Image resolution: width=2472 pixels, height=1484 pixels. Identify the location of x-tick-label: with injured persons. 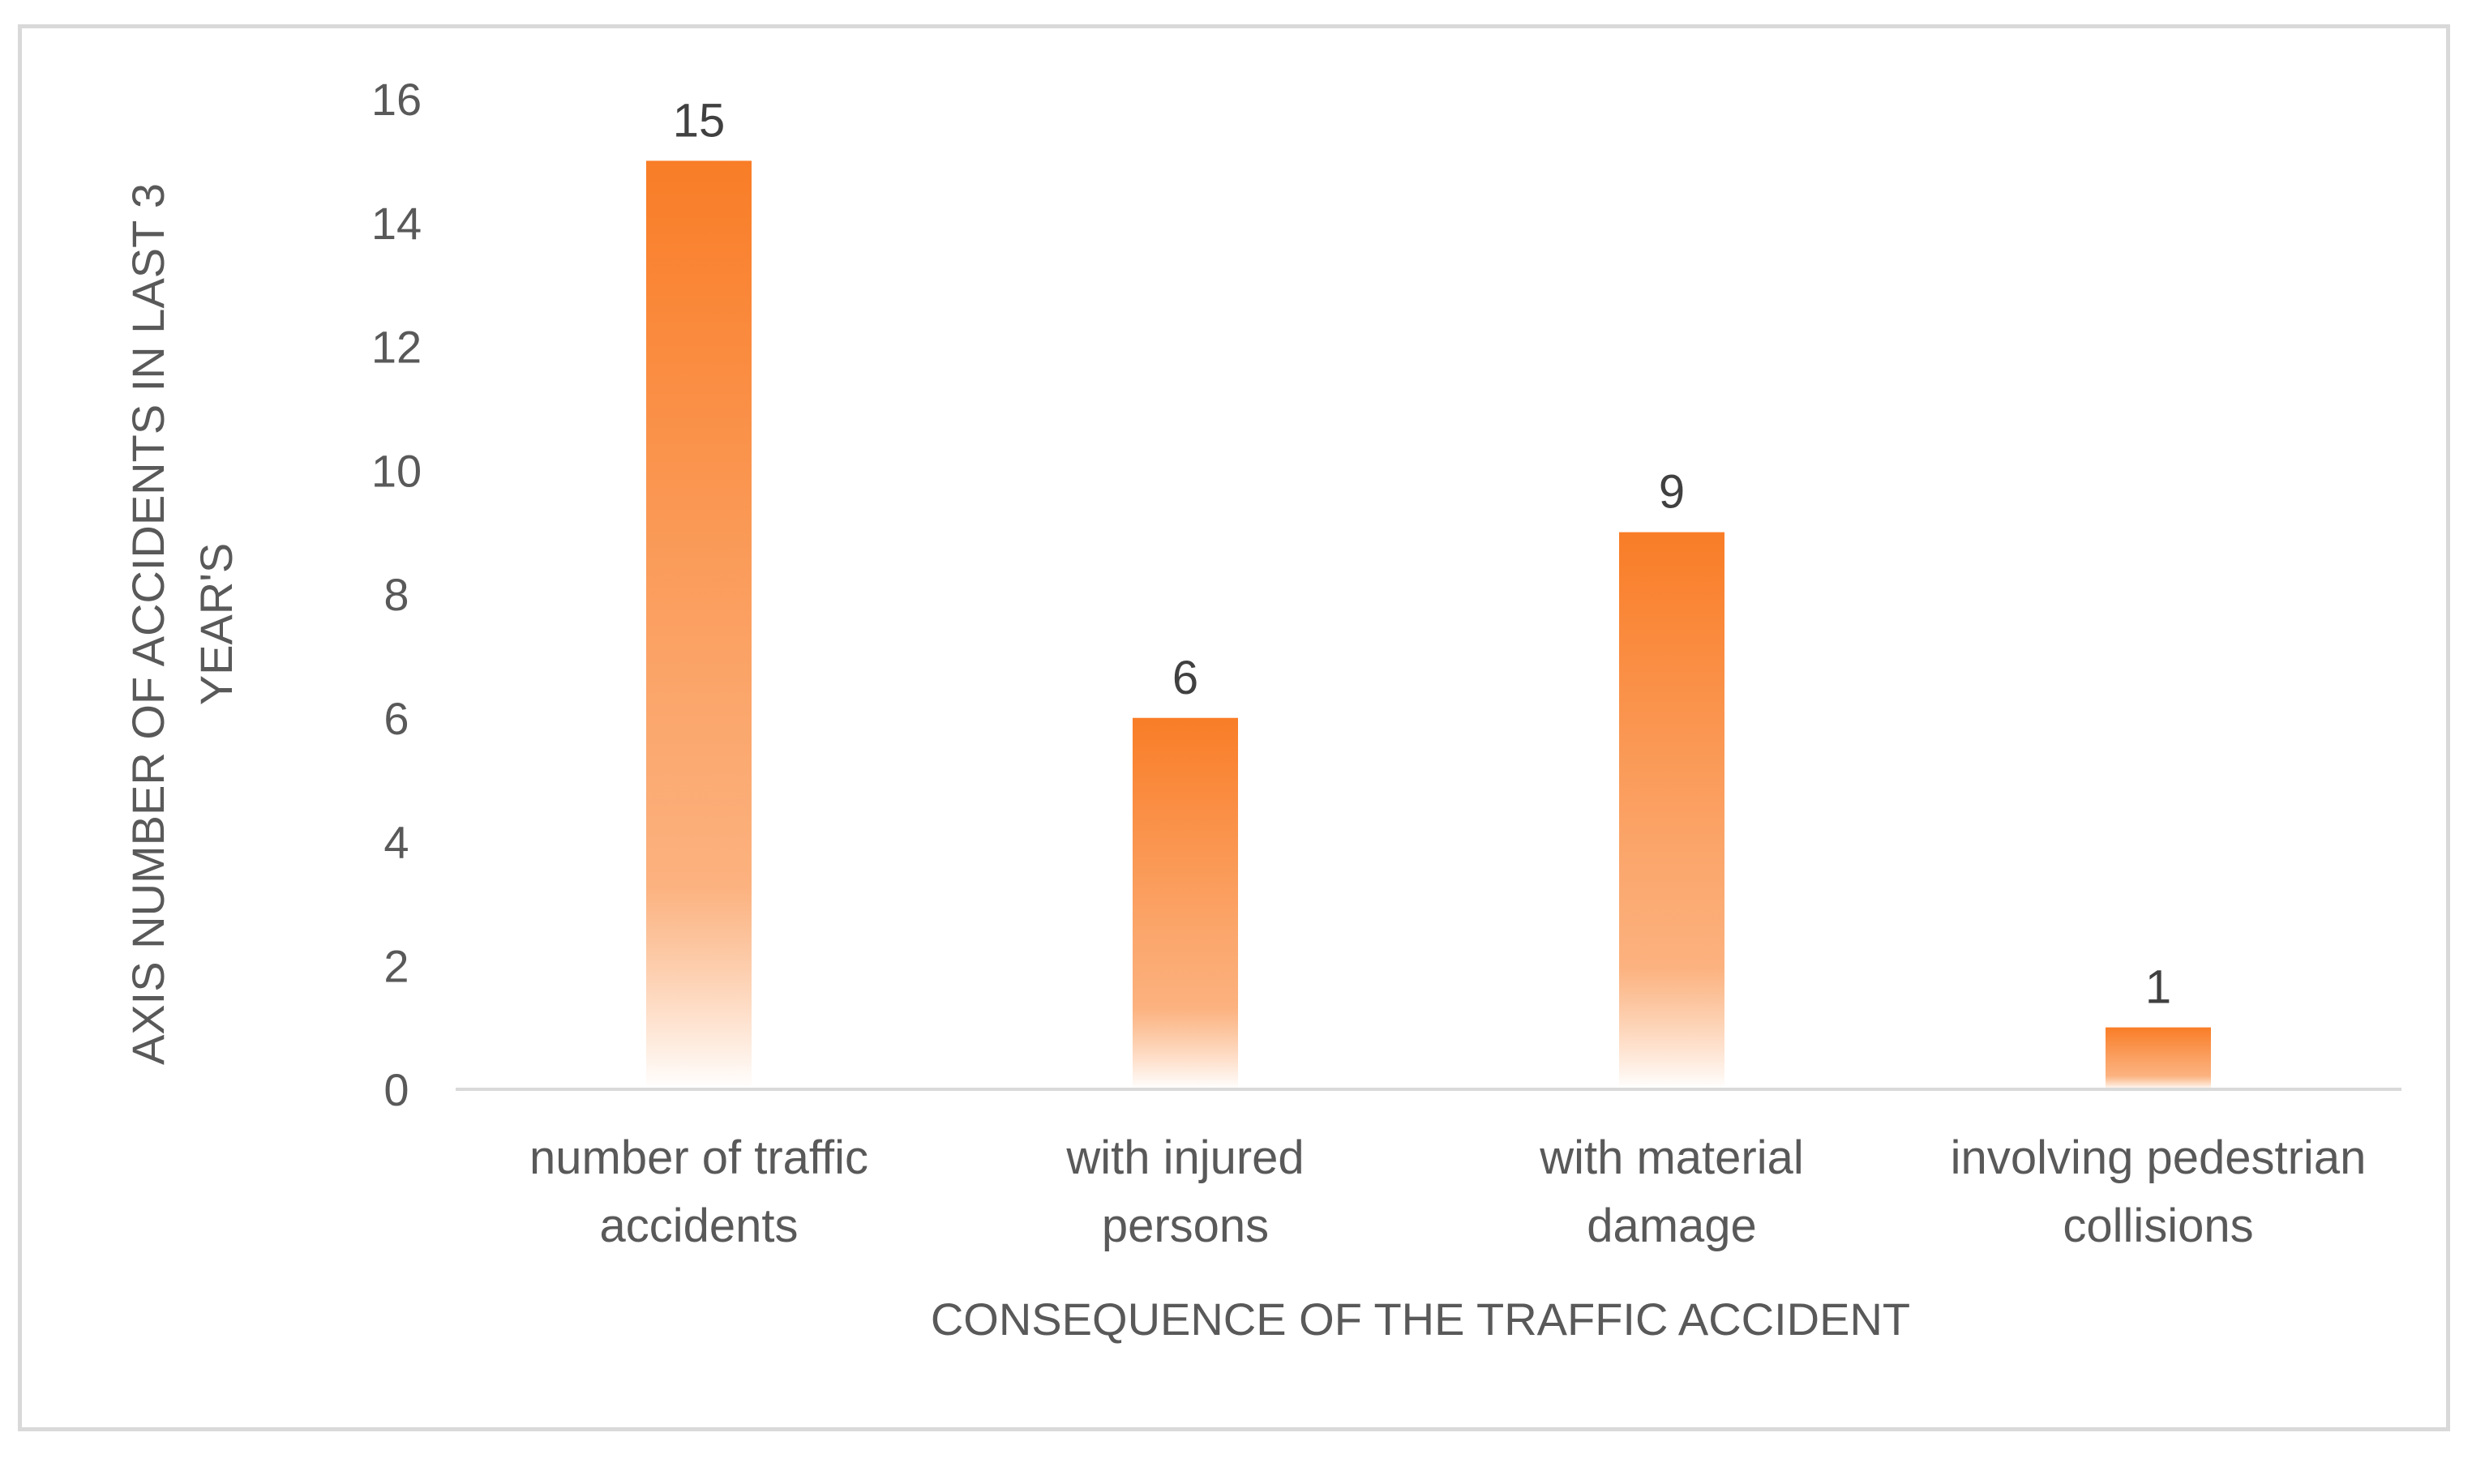
(1184, 1191).